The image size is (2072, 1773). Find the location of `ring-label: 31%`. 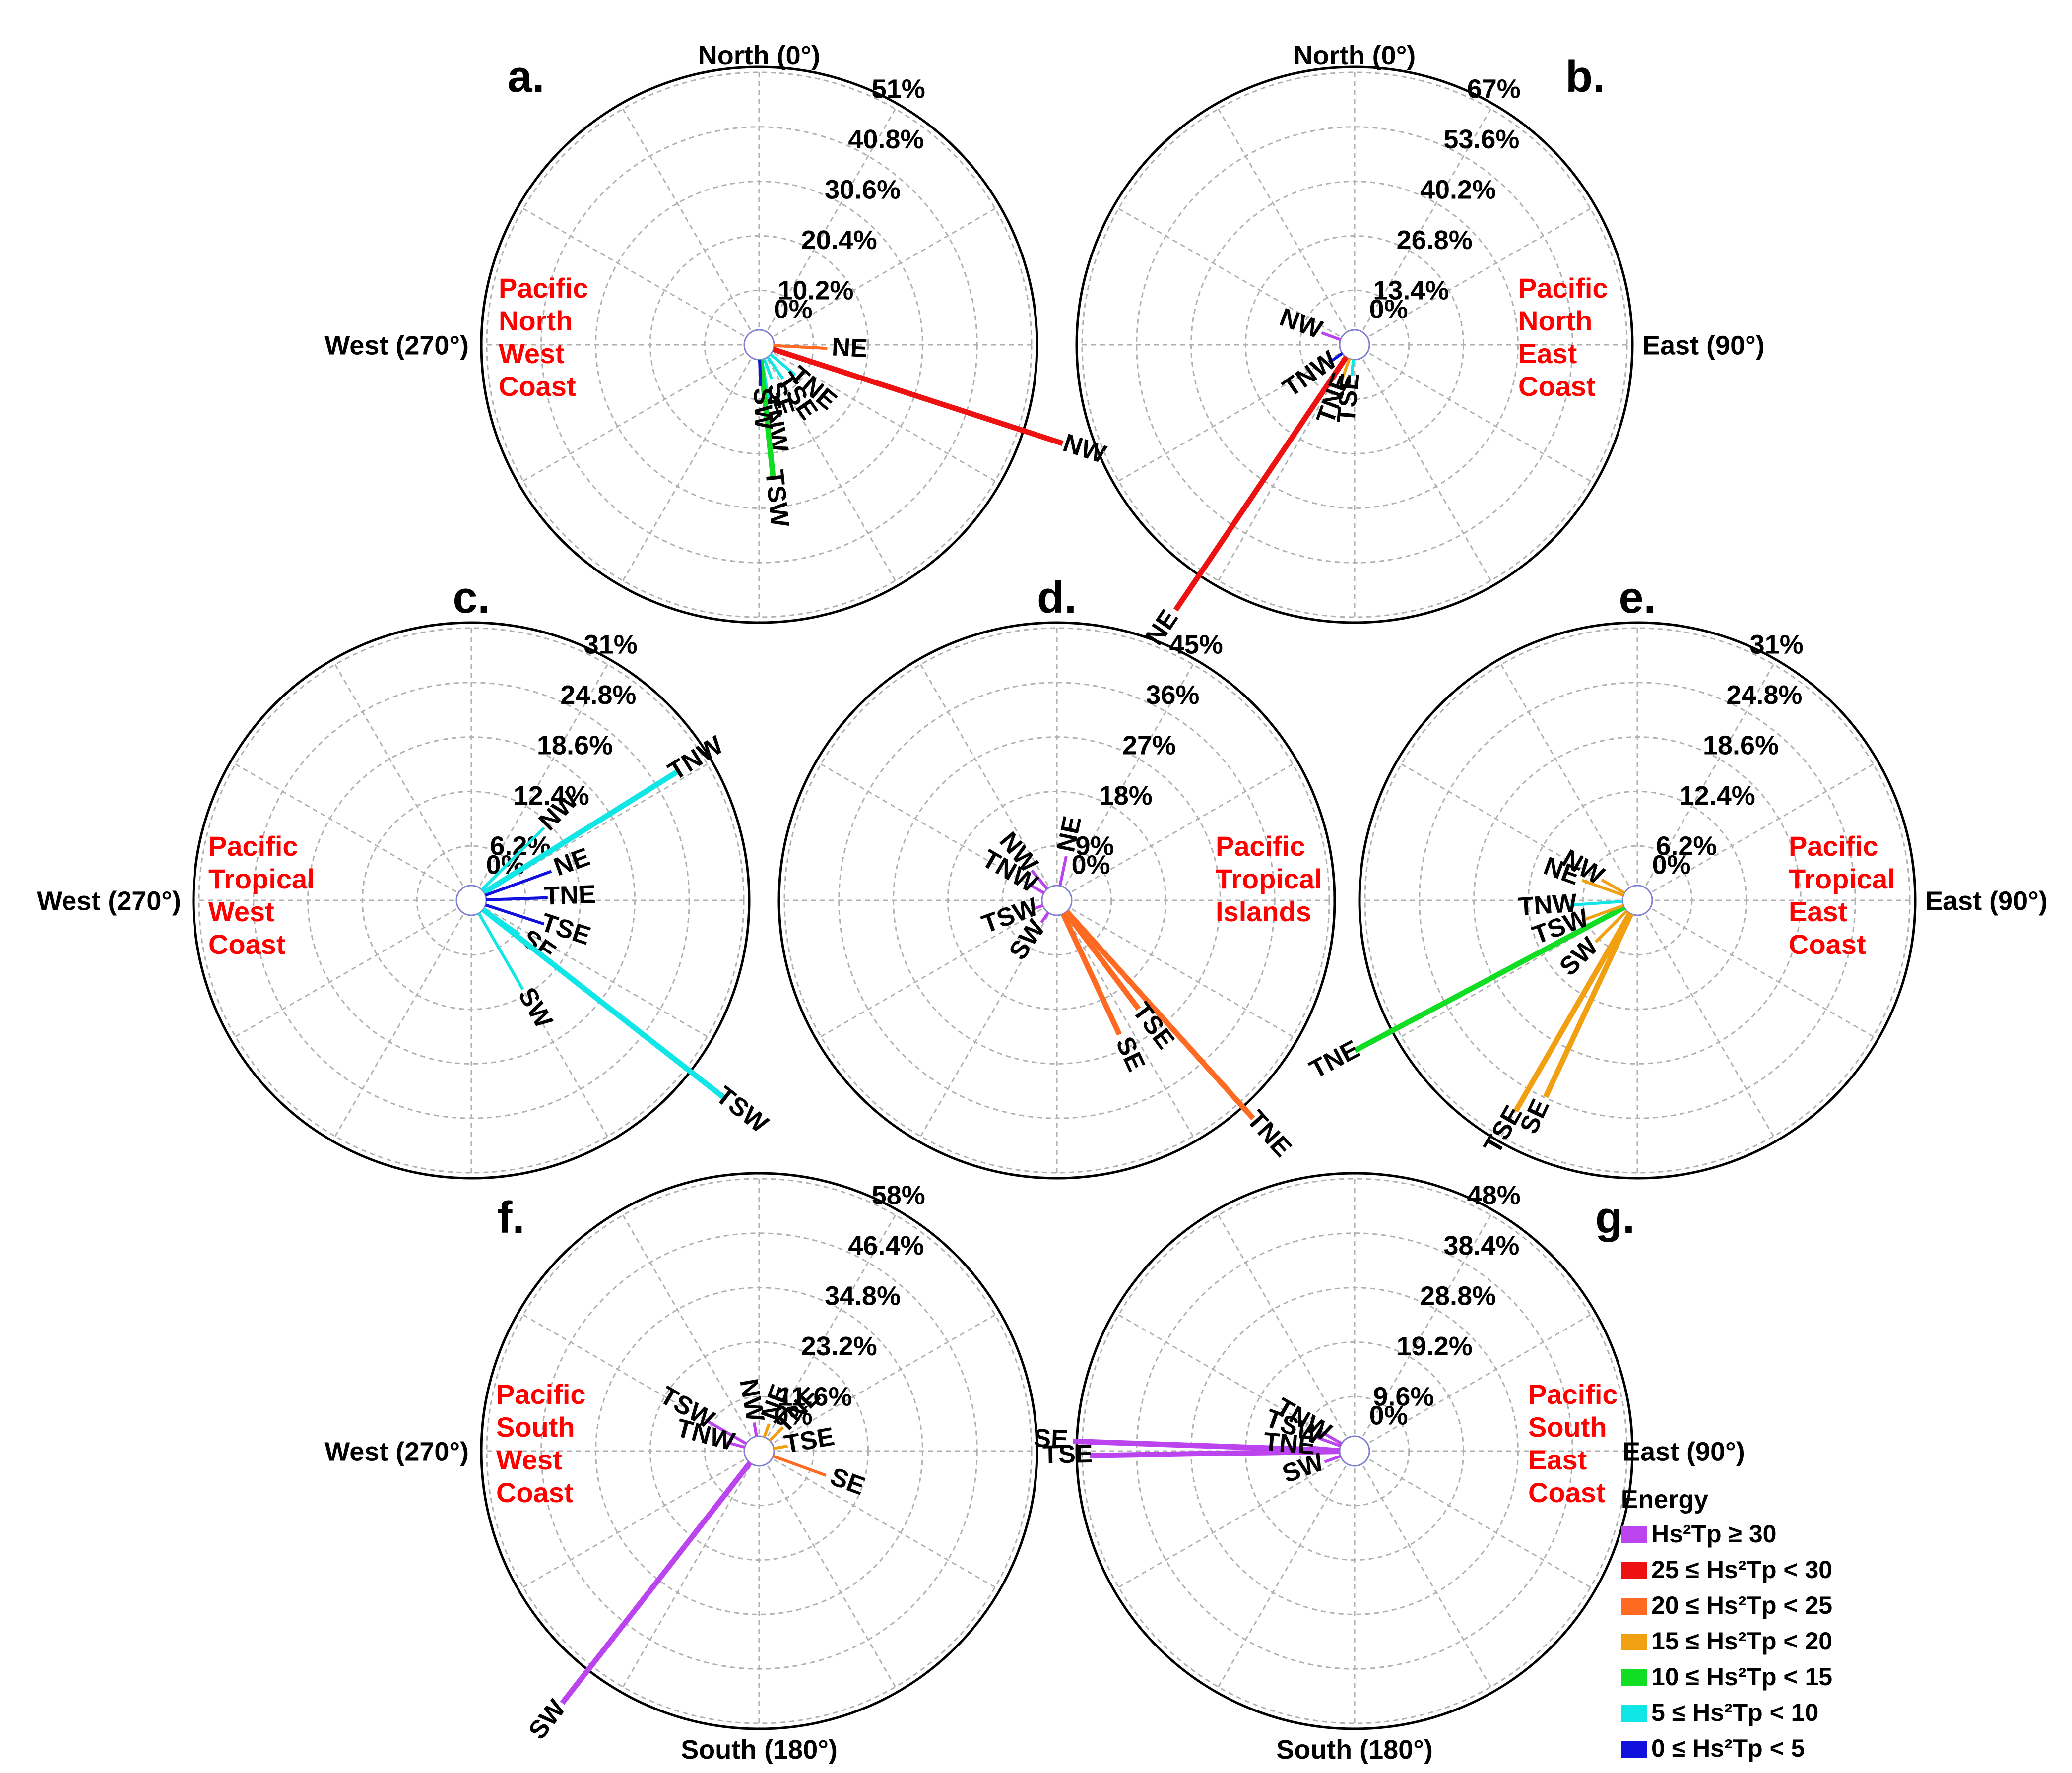

ring-label: 31% is located at coordinates (611, 644).